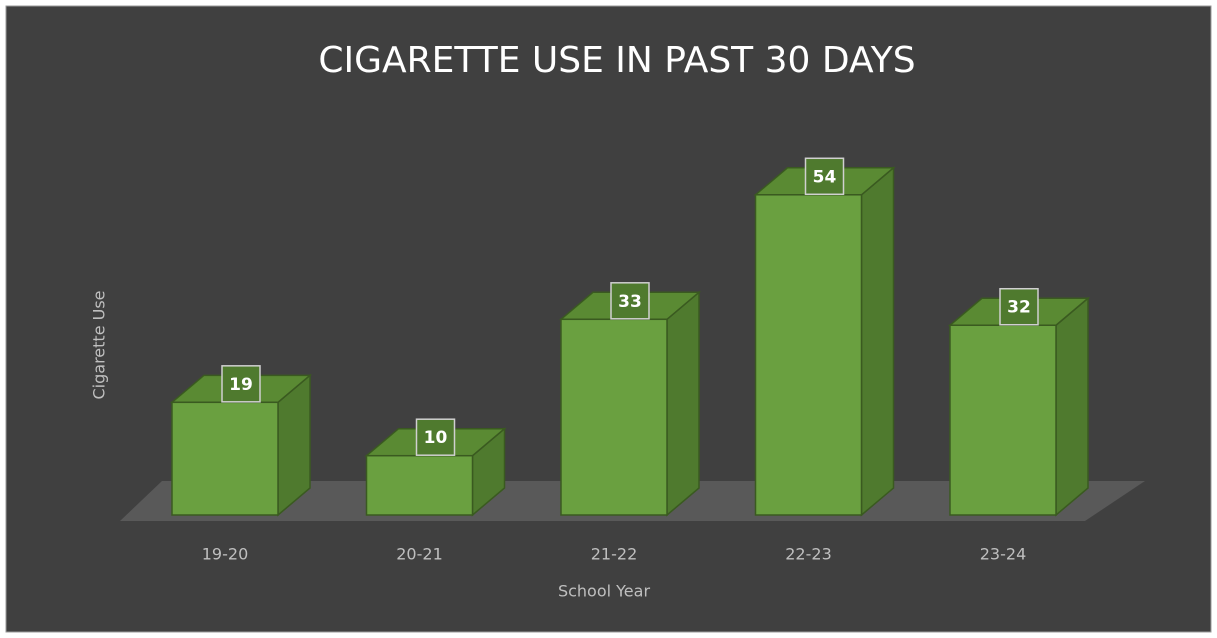  I want to click on x-tick-label: 23-24, so click(1003, 554).